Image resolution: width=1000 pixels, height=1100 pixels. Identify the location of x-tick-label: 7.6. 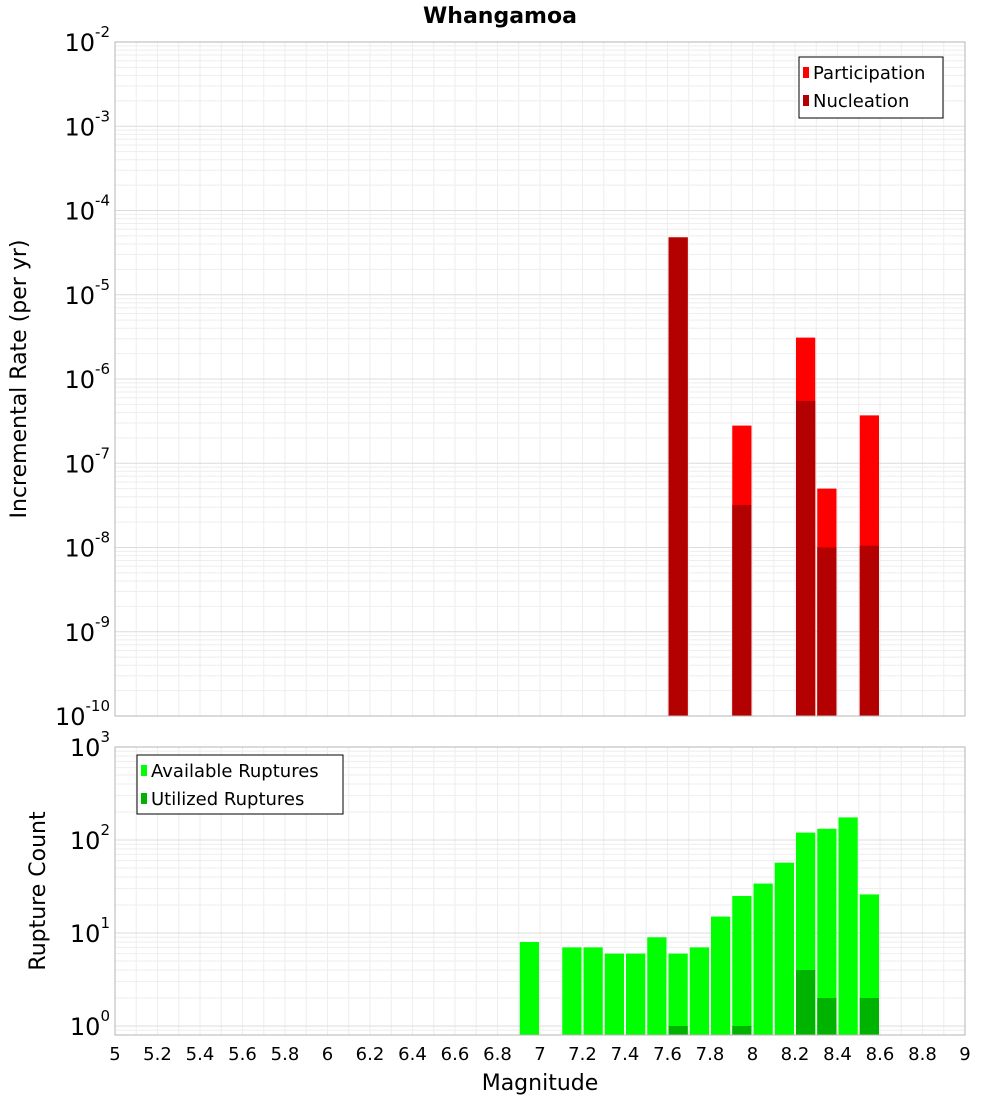
(667, 1054).